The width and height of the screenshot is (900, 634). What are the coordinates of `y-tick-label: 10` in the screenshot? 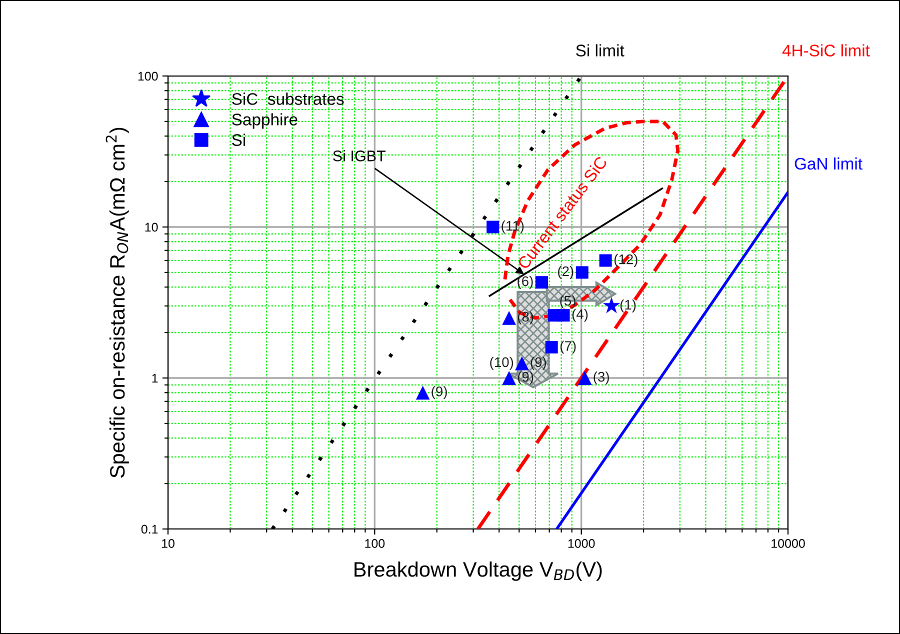 It's located at (151, 227).